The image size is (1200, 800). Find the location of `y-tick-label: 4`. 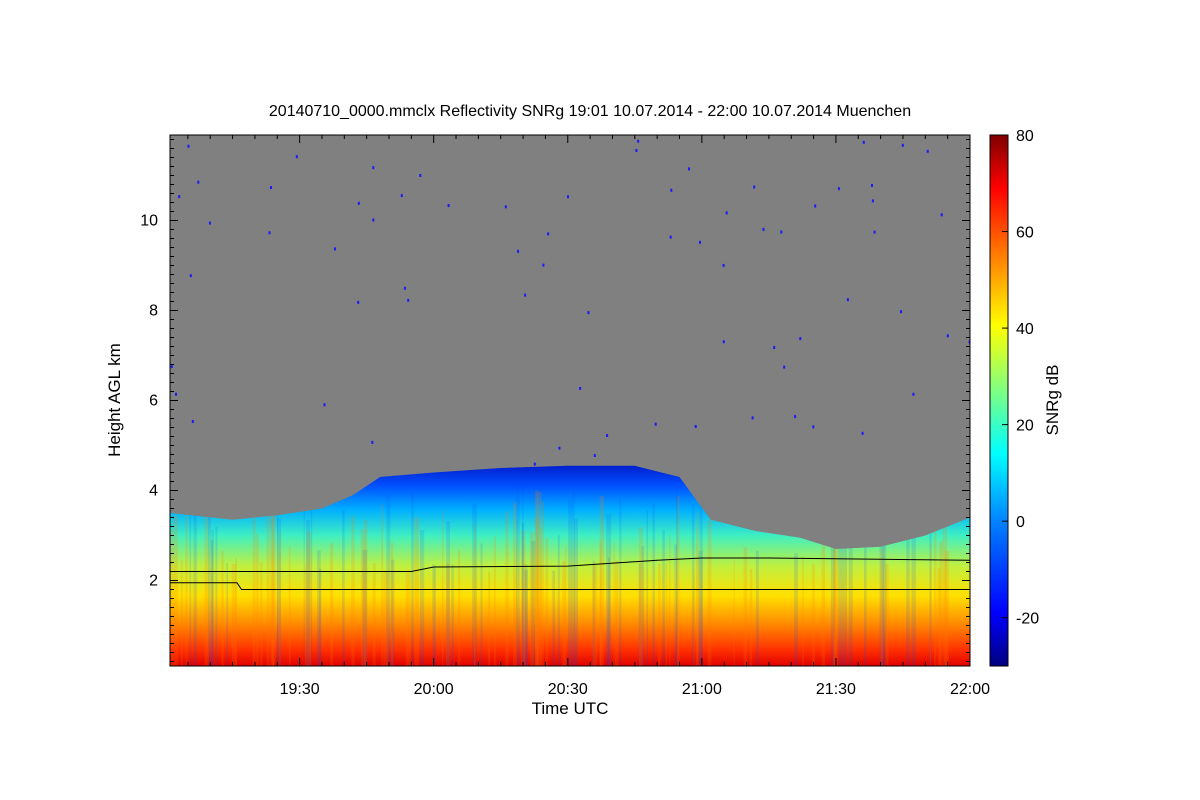

y-tick-label: 4 is located at coordinates (153, 491).